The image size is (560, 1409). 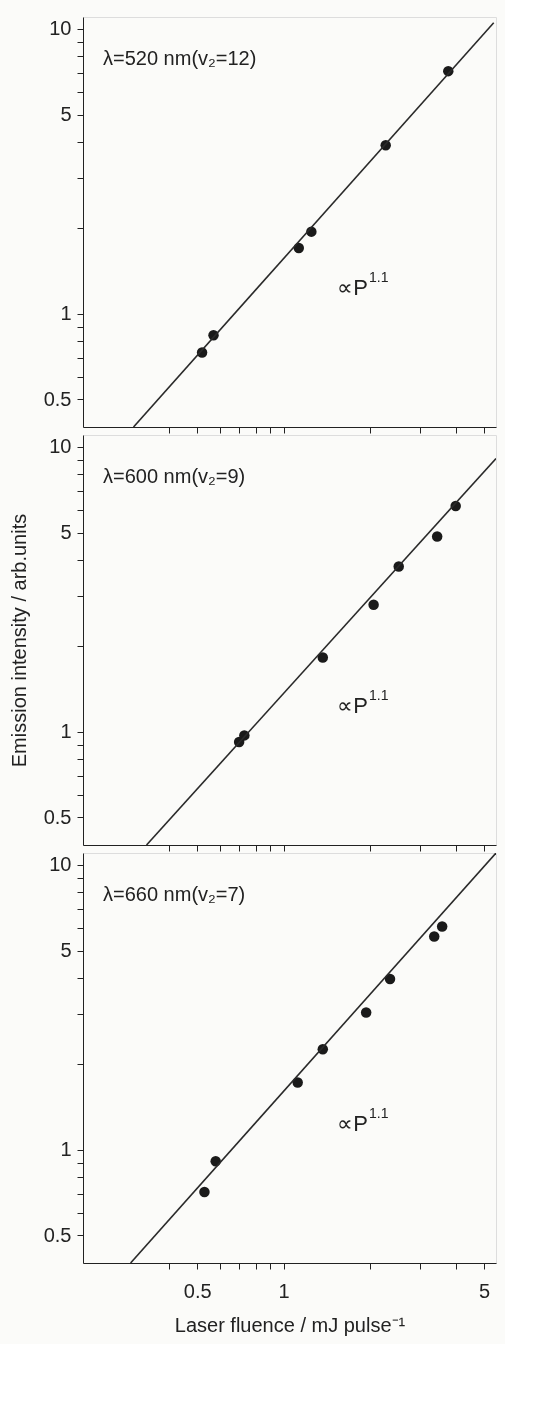 I want to click on x-tick-label: 5, so click(x=485, y=1290).